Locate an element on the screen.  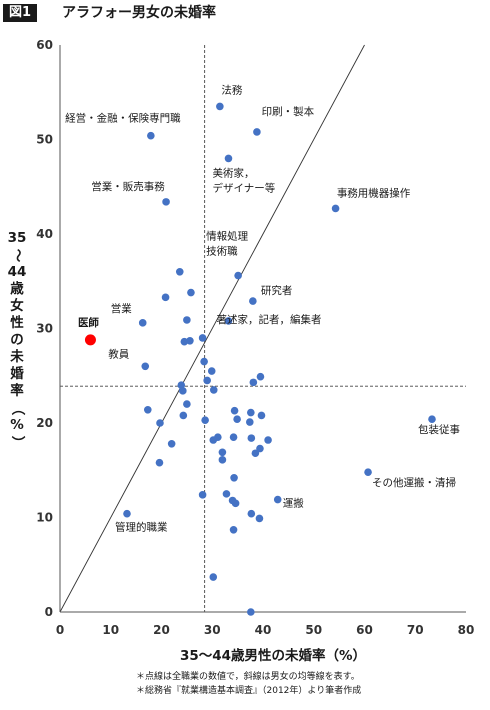
y-tick-label: 40 is located at coordinates (44, 234).